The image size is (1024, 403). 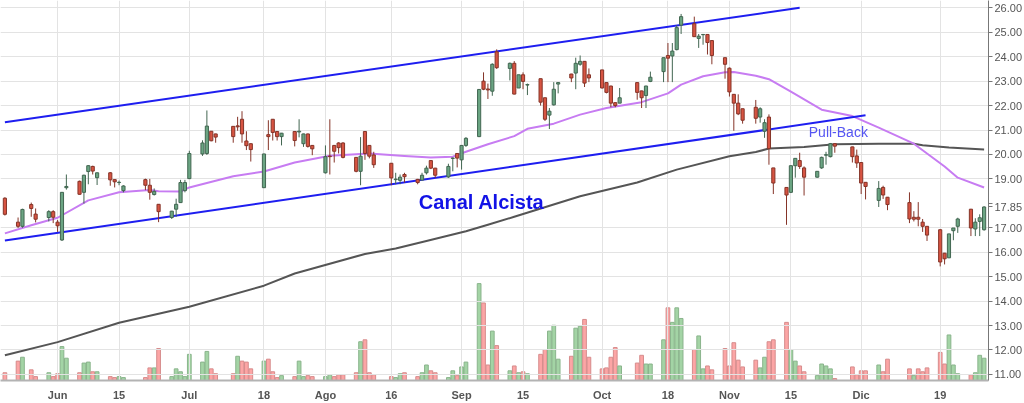 I want to click on x-tick-label: Dic, so click(x=861, y=394).